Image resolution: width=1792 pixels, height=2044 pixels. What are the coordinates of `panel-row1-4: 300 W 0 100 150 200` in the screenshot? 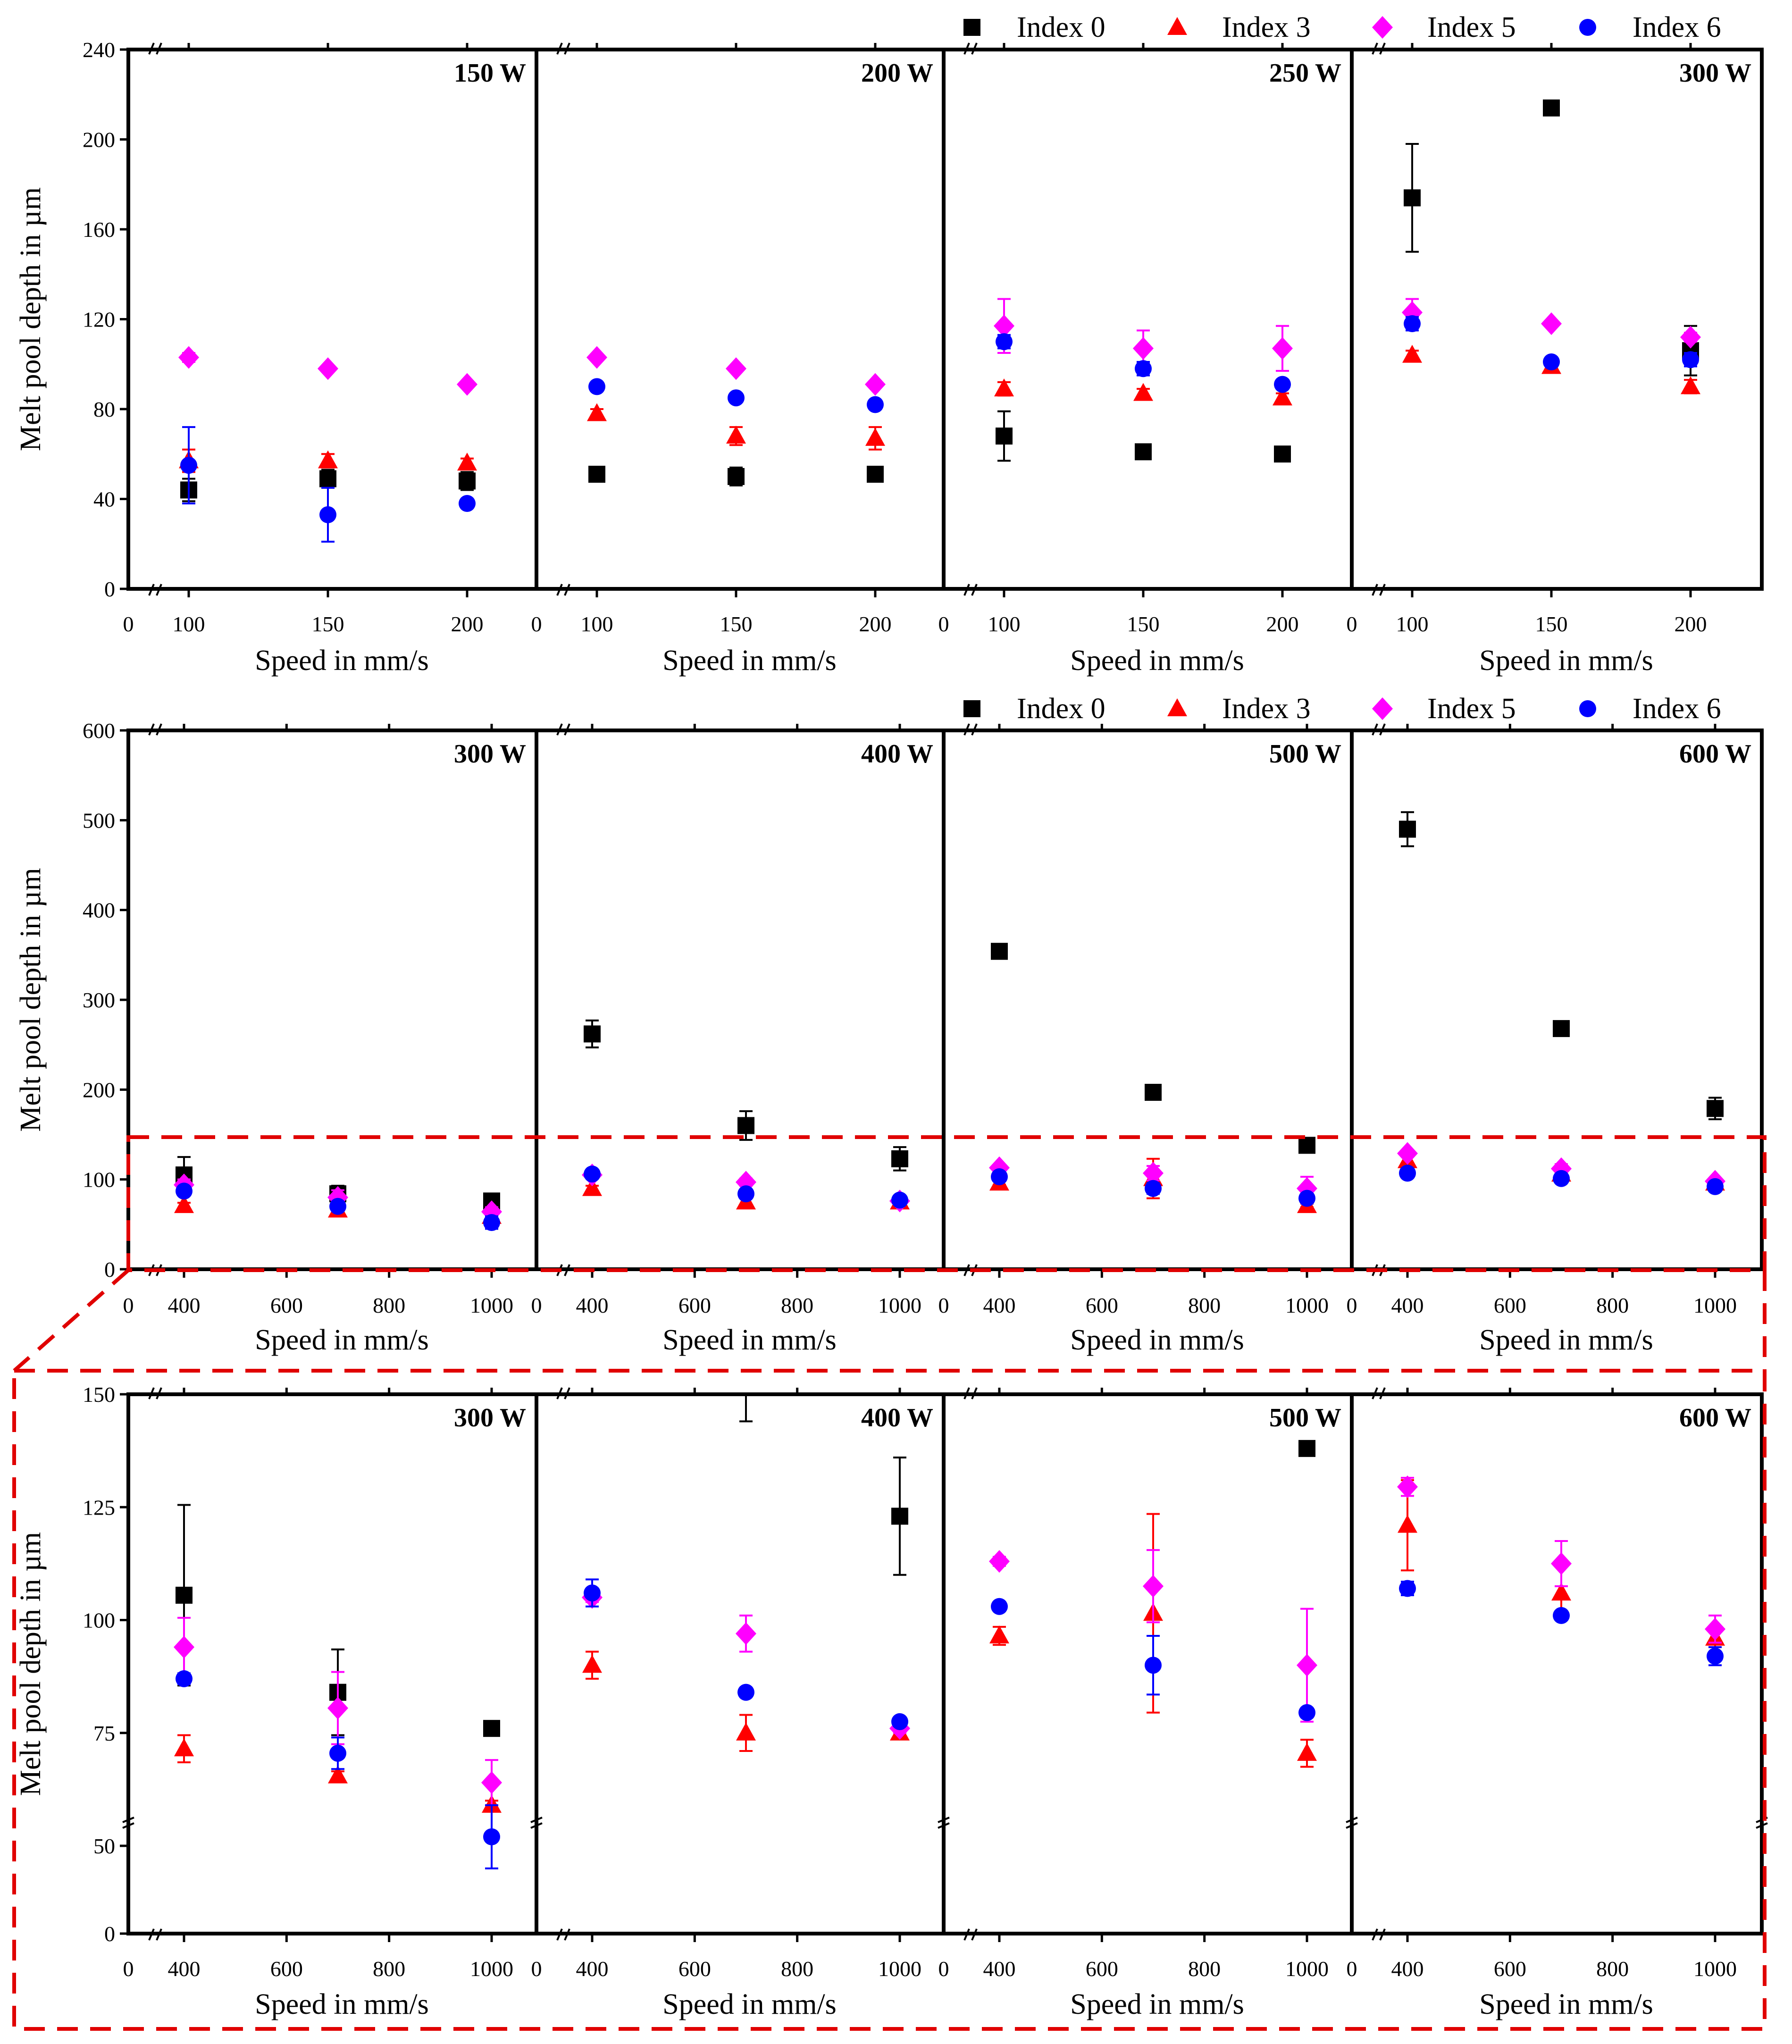 It's located at (1549, 339).